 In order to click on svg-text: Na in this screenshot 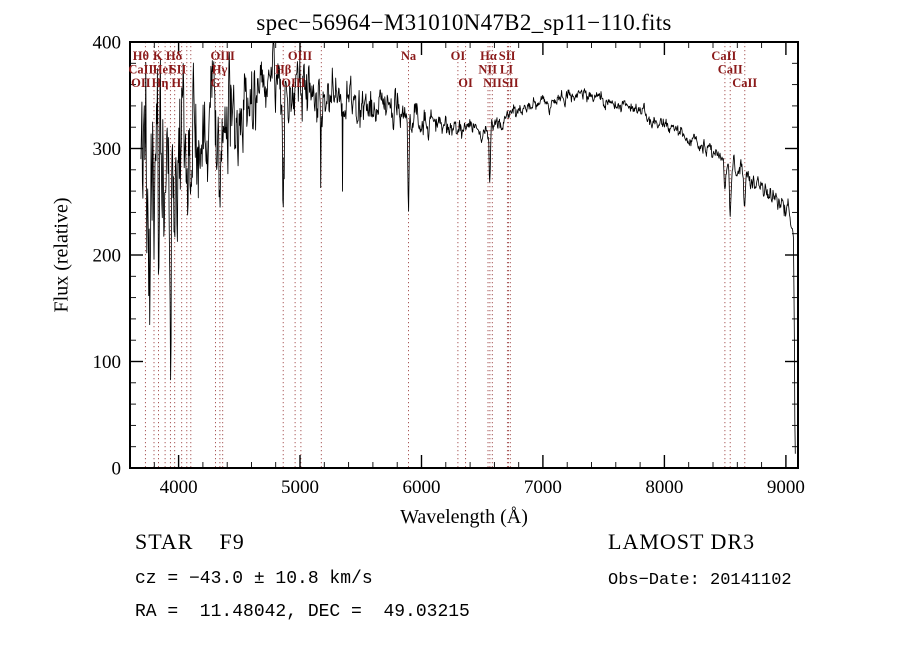, I will do `click(409, 56)`.